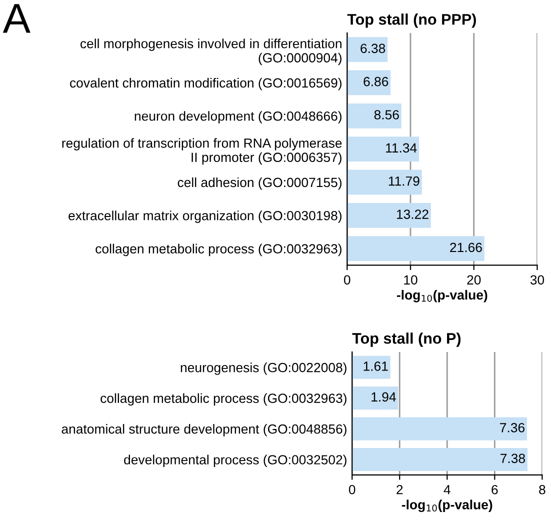 This screenshot has height=523, width=551. I want to click on y-tick-label: regulation of transcription from RNA polymerase II promoter (GO:0006357), so click(202, 151).